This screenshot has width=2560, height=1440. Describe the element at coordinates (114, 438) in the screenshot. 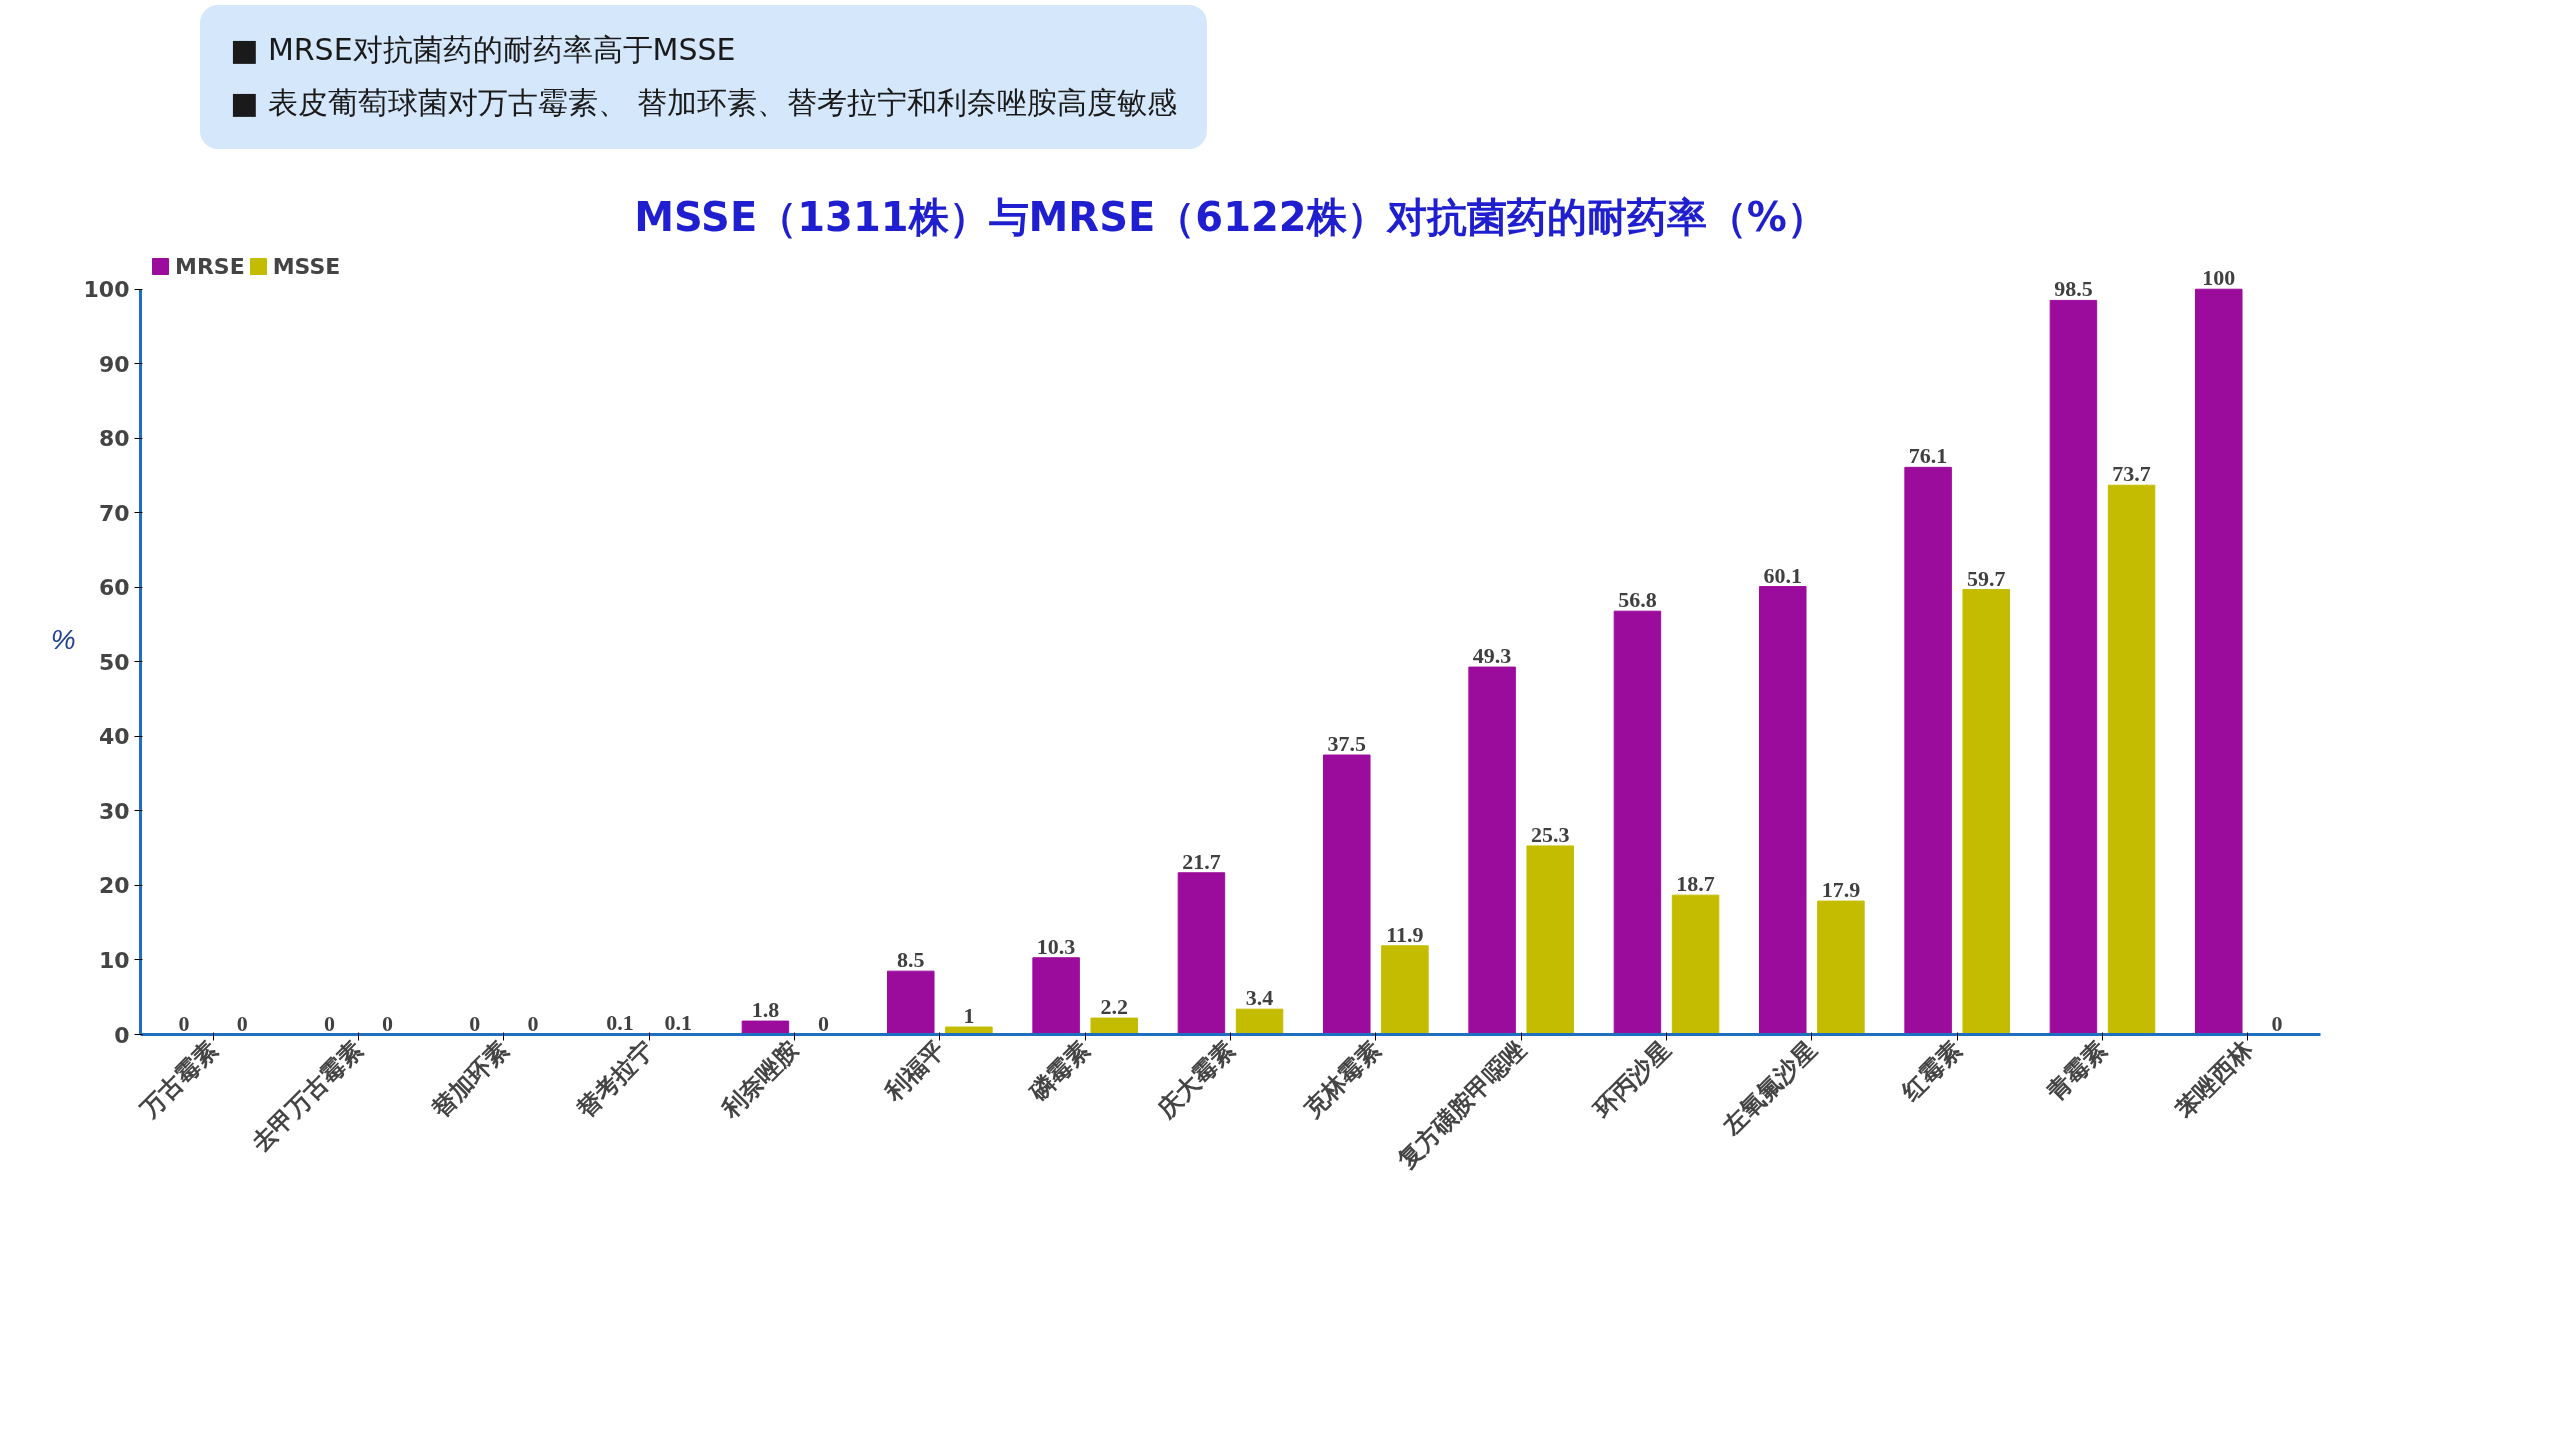

I see `y-tick-label: 80` at that location.